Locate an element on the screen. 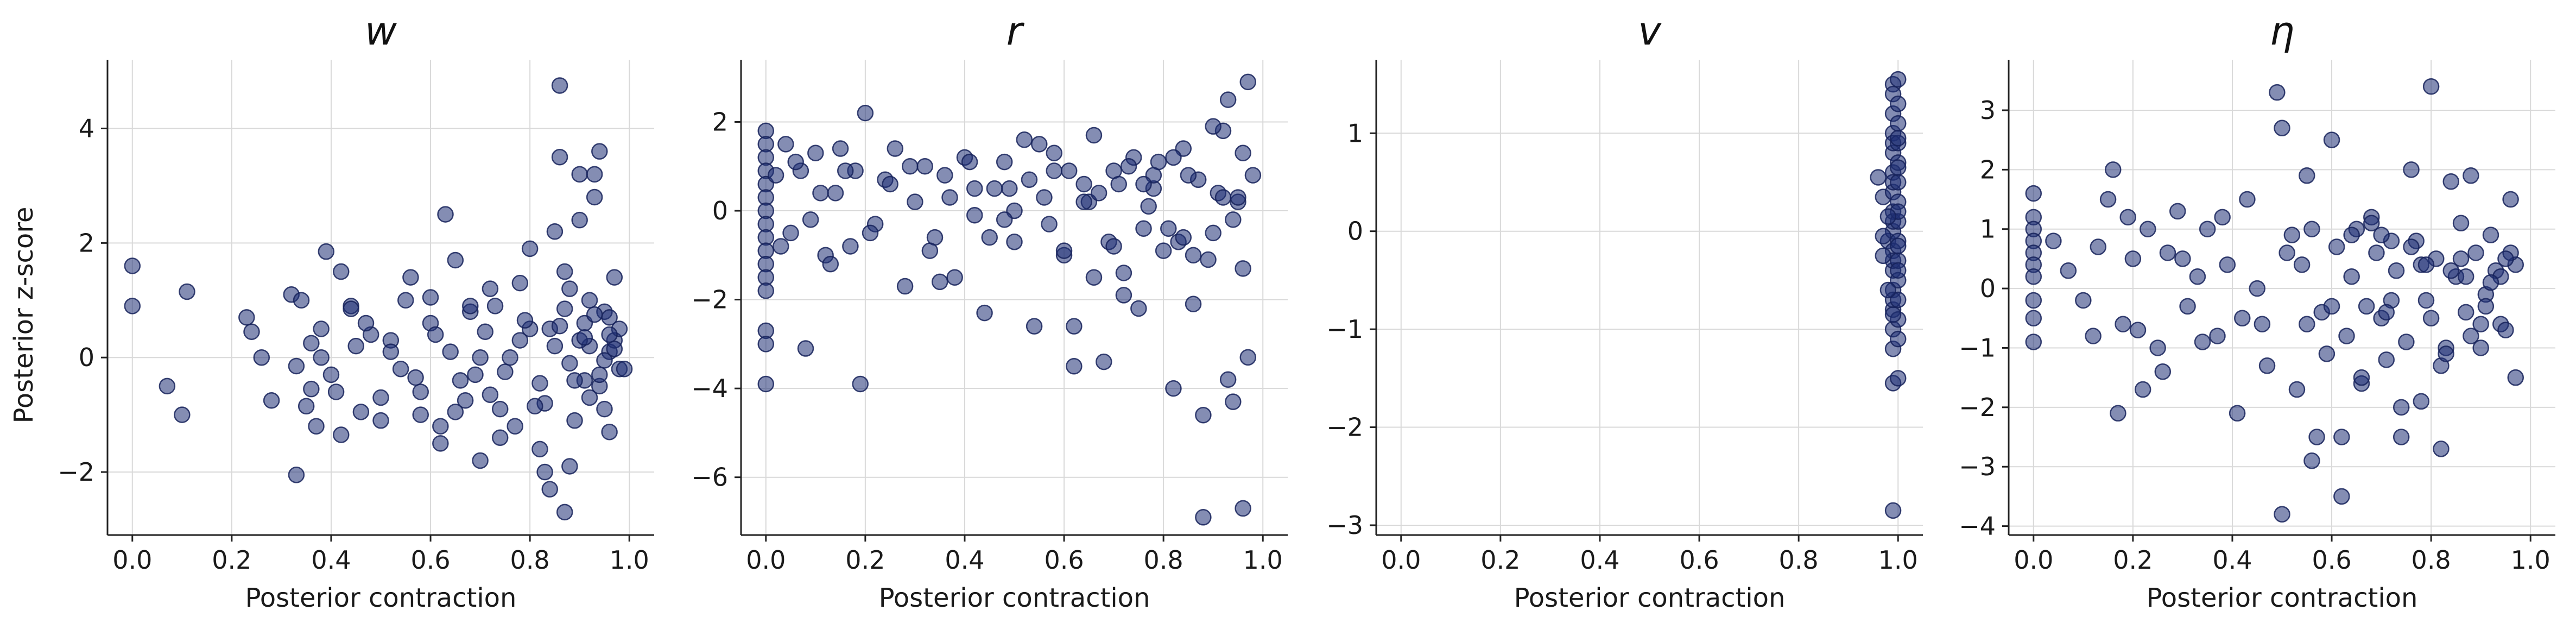 This screenshot has height=629, width=2576. y-tick-label: −1 is located at coordinates (1344, 329).